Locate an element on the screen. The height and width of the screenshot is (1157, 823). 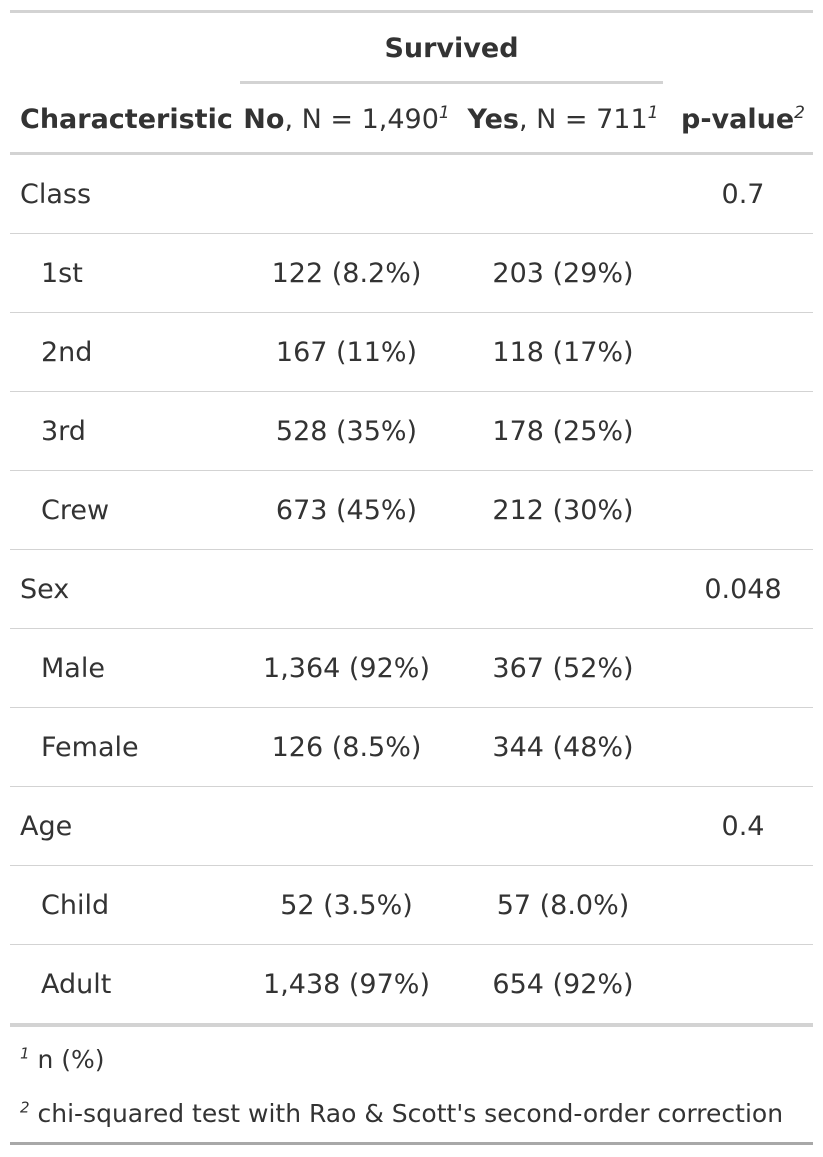
header-yes-n: , N = 711 is located at coordinates (583, 119).